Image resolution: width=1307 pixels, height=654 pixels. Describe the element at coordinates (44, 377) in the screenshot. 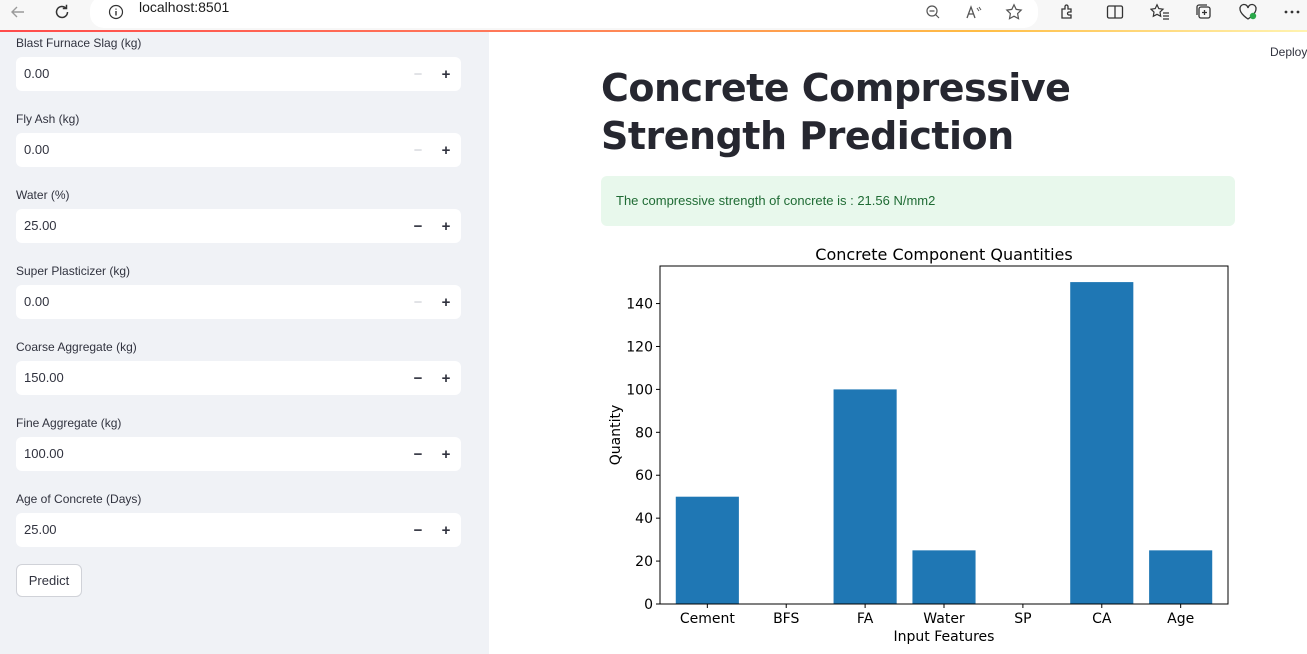

I see `number-input-value: 150.00` at that location.